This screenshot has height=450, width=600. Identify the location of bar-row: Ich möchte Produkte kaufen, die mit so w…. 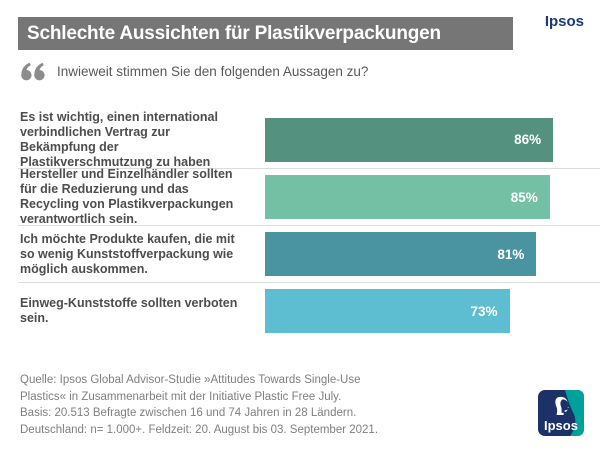
(309, 253).